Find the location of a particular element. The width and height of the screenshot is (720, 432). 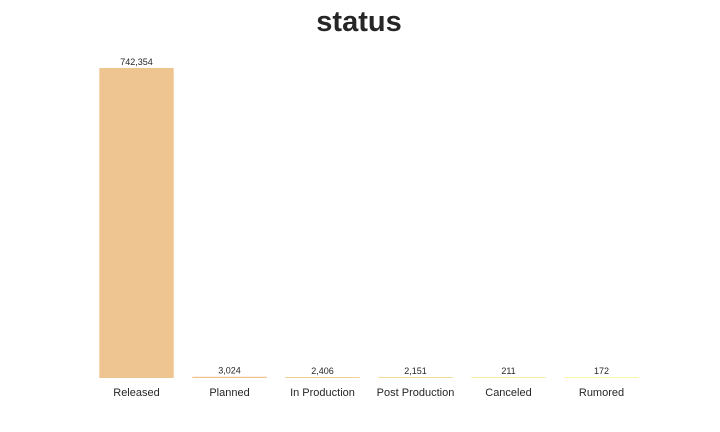

bar-planned is located at coordinates (229, 377).